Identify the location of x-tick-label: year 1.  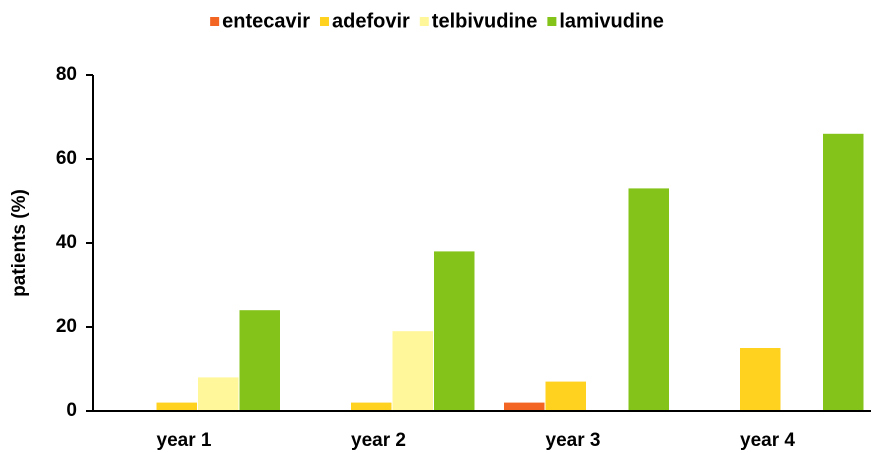
(184, 440).